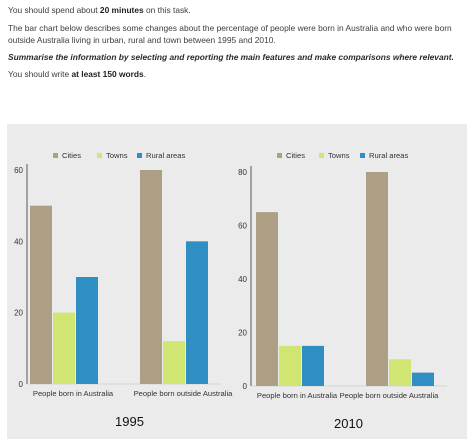 Image resolution: width=474 pixels, height=441 pixels. Describe the element at coordinates (107, 74) in the screenshot. I see `word-count: at least 150 words` at that location.